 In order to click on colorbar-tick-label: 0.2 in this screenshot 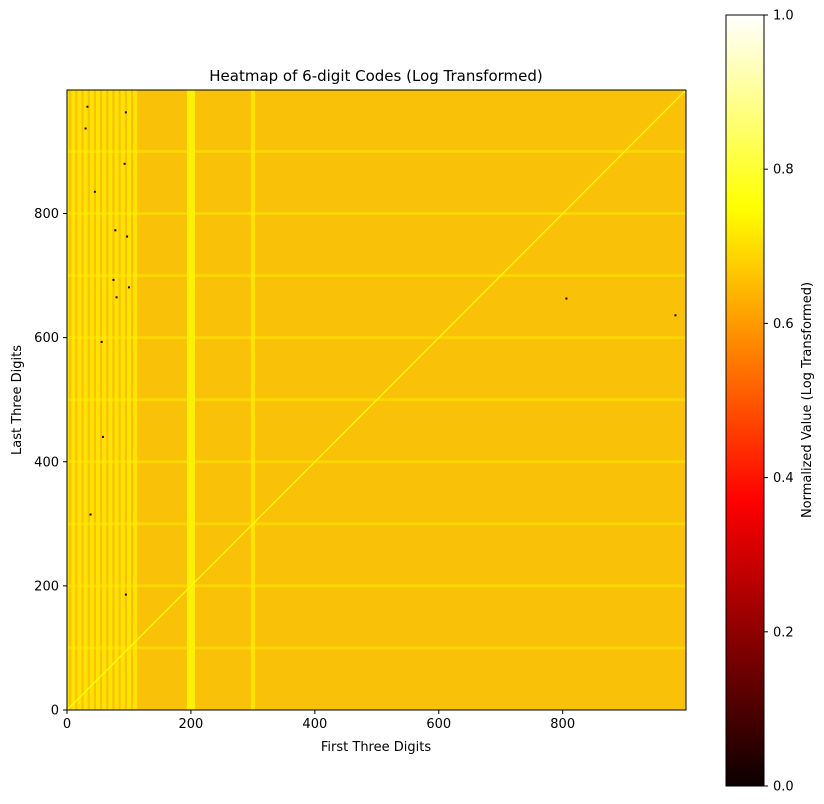, I will do `click(783, 632)`.